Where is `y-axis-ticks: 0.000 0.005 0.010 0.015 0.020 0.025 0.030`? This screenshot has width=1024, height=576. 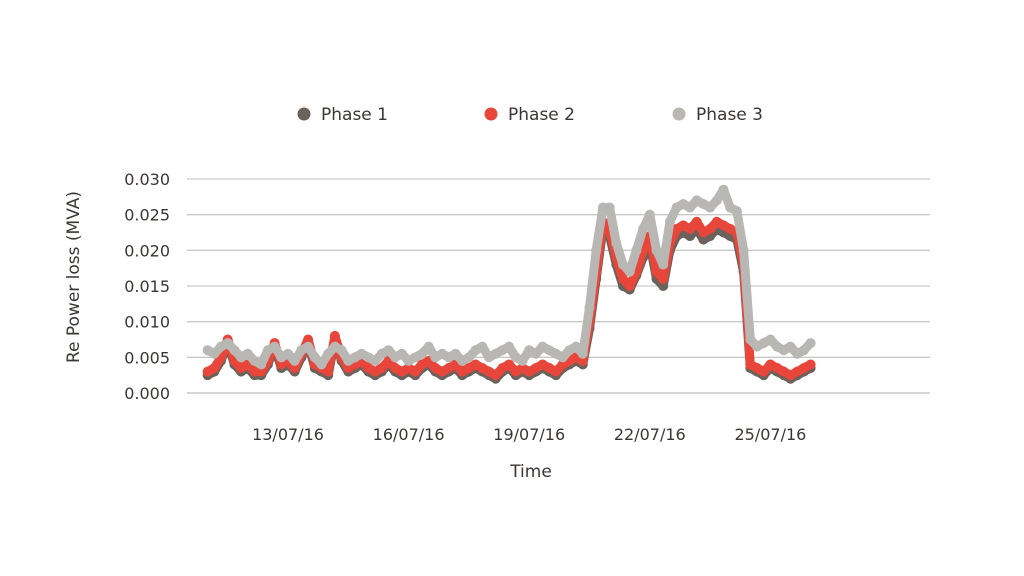
y-axis-ticks: 0.000 0.005 0.010 0.015 0.020 0.025 0.030 is located at coordinates (147, 286).